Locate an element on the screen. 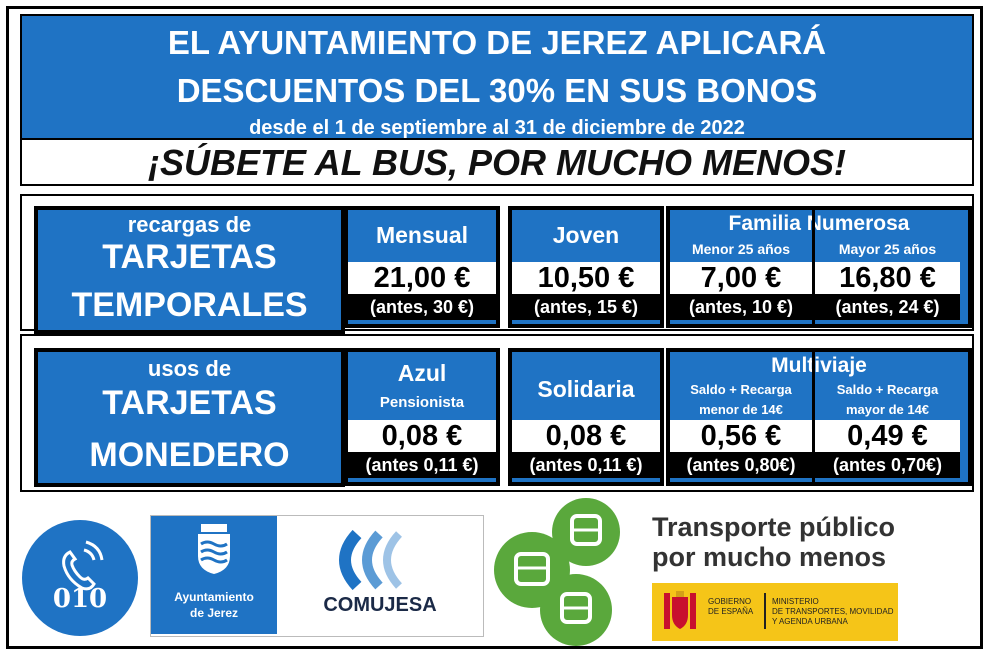 The image size is (993, 657). multiviaje-mayor-price: 0,49 € is located at coordinates (887, 436).